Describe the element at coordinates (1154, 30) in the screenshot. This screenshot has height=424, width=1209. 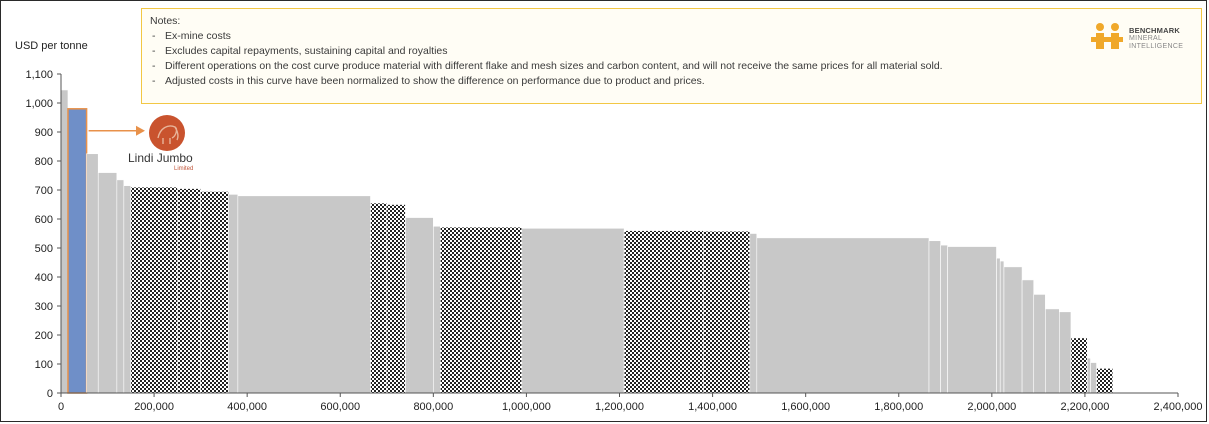
I see `benchmark-line1: BENCHMARK` at that location.